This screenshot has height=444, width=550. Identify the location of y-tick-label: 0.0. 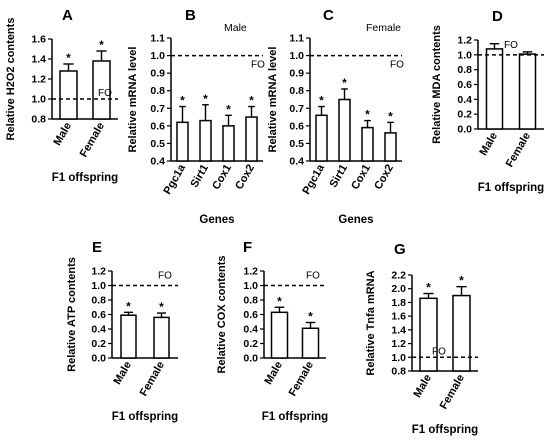
(464, 130).